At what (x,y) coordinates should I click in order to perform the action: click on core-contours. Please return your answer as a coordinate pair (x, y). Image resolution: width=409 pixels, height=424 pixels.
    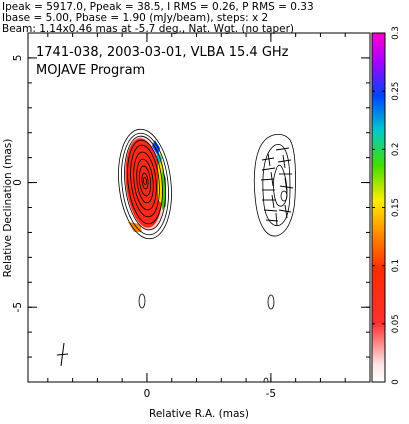
    Looking at the image, I should click on (145, 184).